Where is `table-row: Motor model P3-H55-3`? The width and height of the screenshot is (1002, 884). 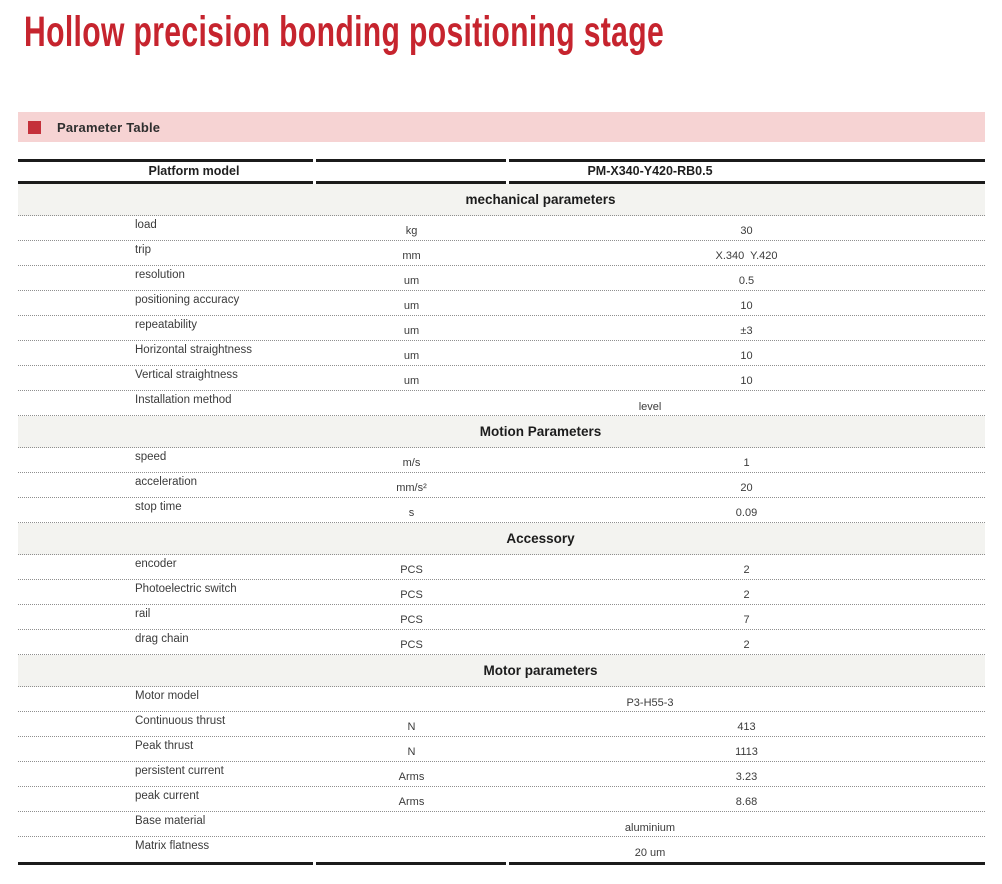
table-row: Motor model P3-H55-3 is located at coordinates (501, 699).